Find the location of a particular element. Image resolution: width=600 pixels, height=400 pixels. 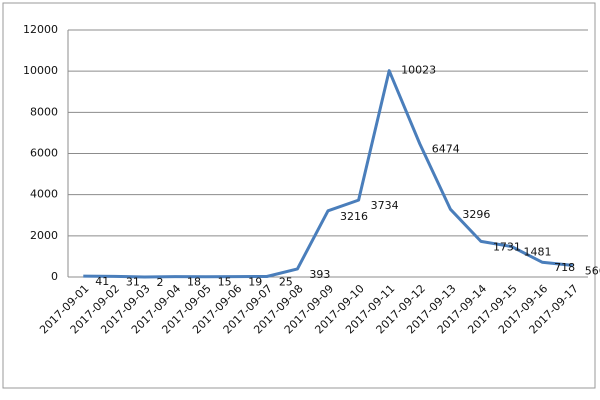

y-tick-label: 4000 is located at coordinates (44, 194).